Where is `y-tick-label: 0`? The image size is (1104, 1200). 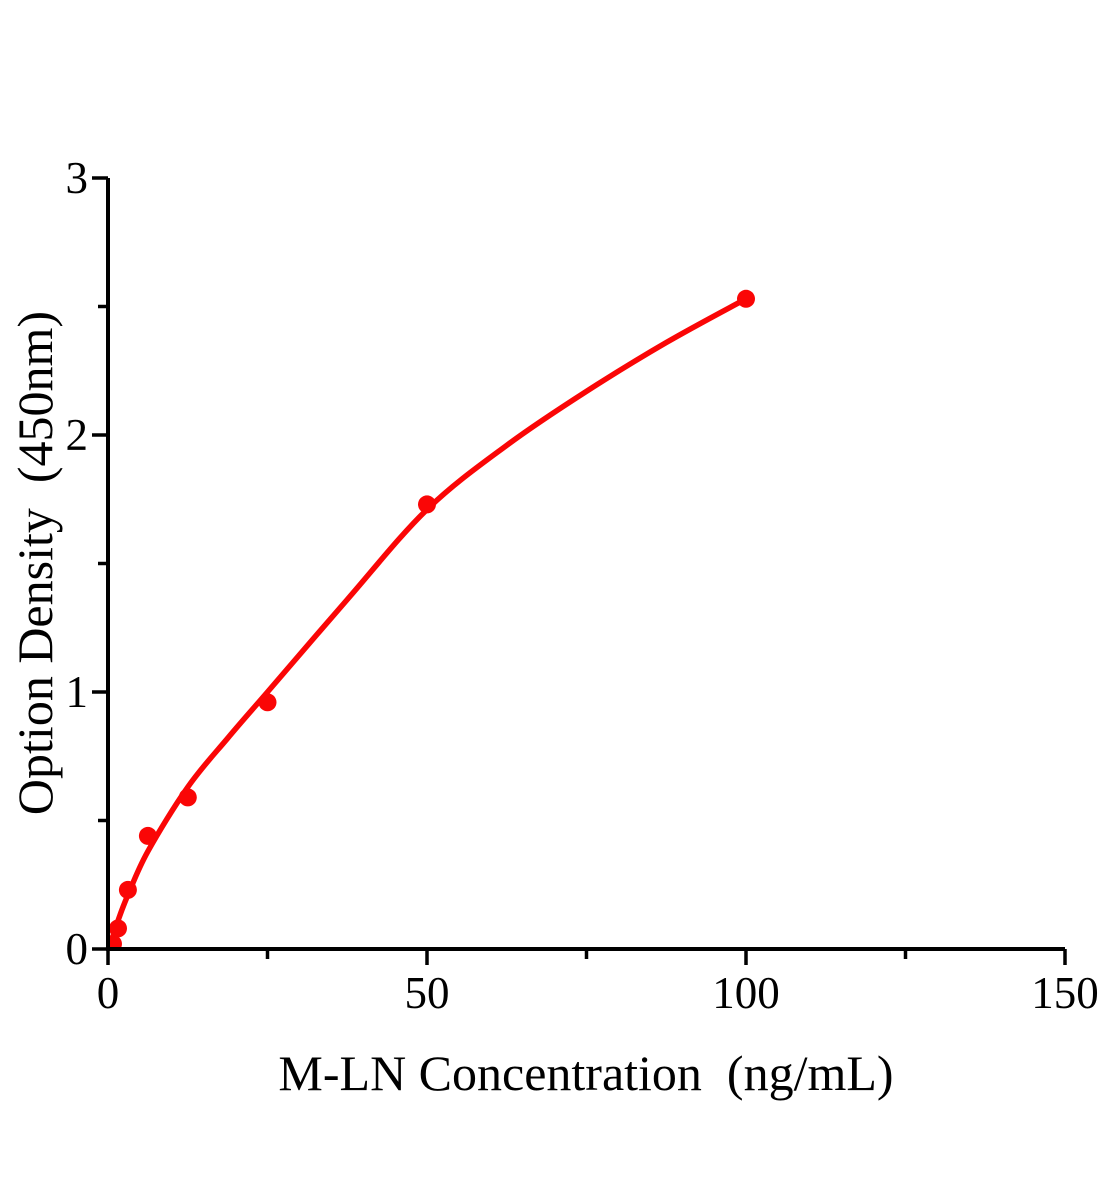
y-tick-label: 0 is located at coordinates (77, 949).